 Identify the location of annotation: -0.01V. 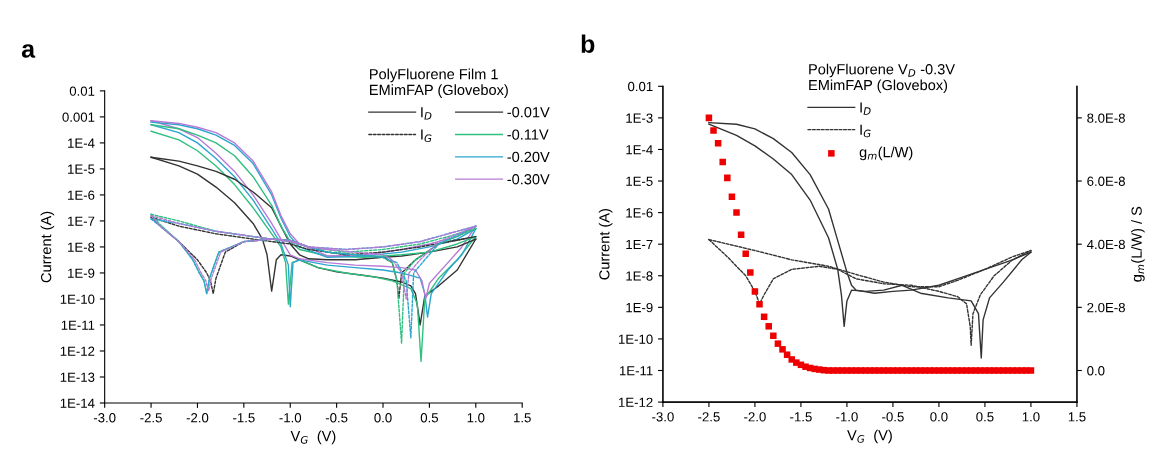
(528, 112).